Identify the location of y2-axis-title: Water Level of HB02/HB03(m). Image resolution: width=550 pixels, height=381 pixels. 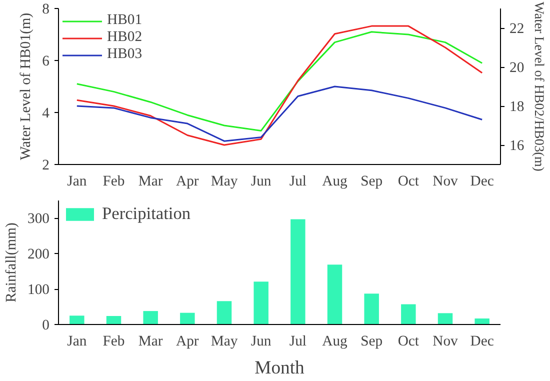
(540, 87).